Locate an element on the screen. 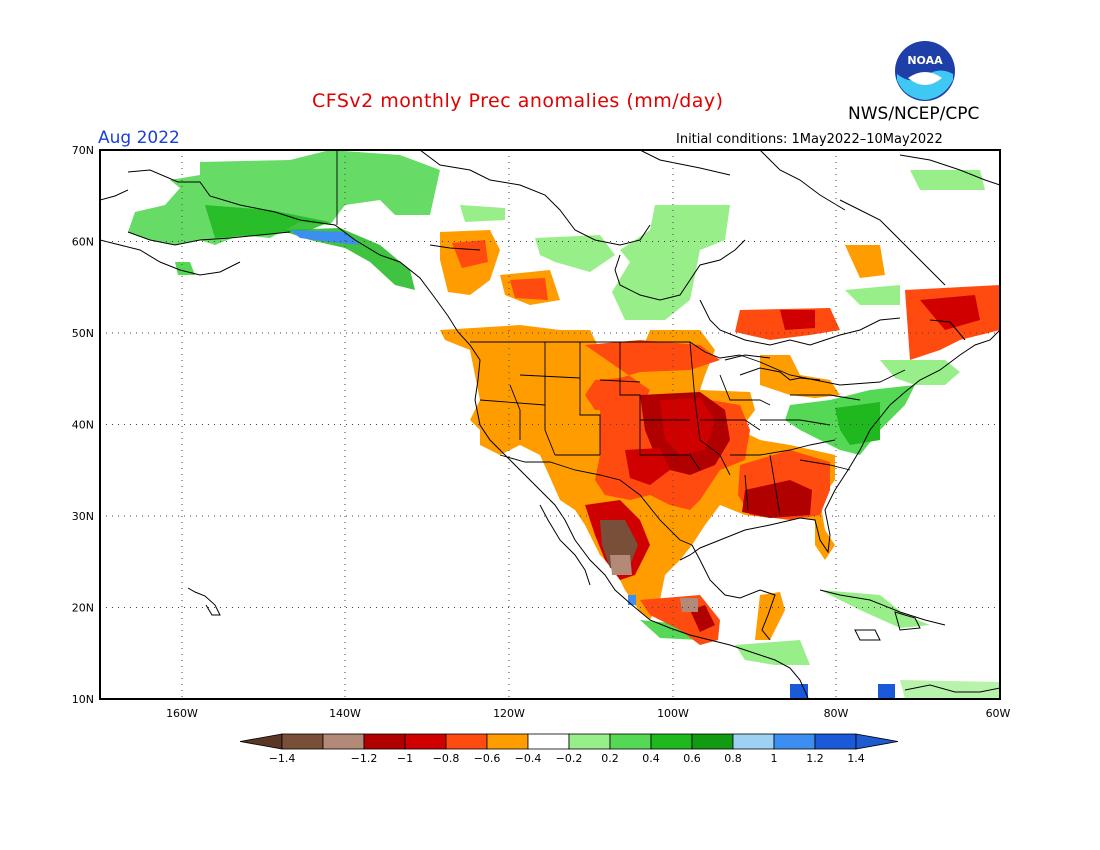 This screenshot has width=1100, height=850. initial-conditions: Initial conditions: 1May2022–10May2022 is located at coordinates (809, 139).